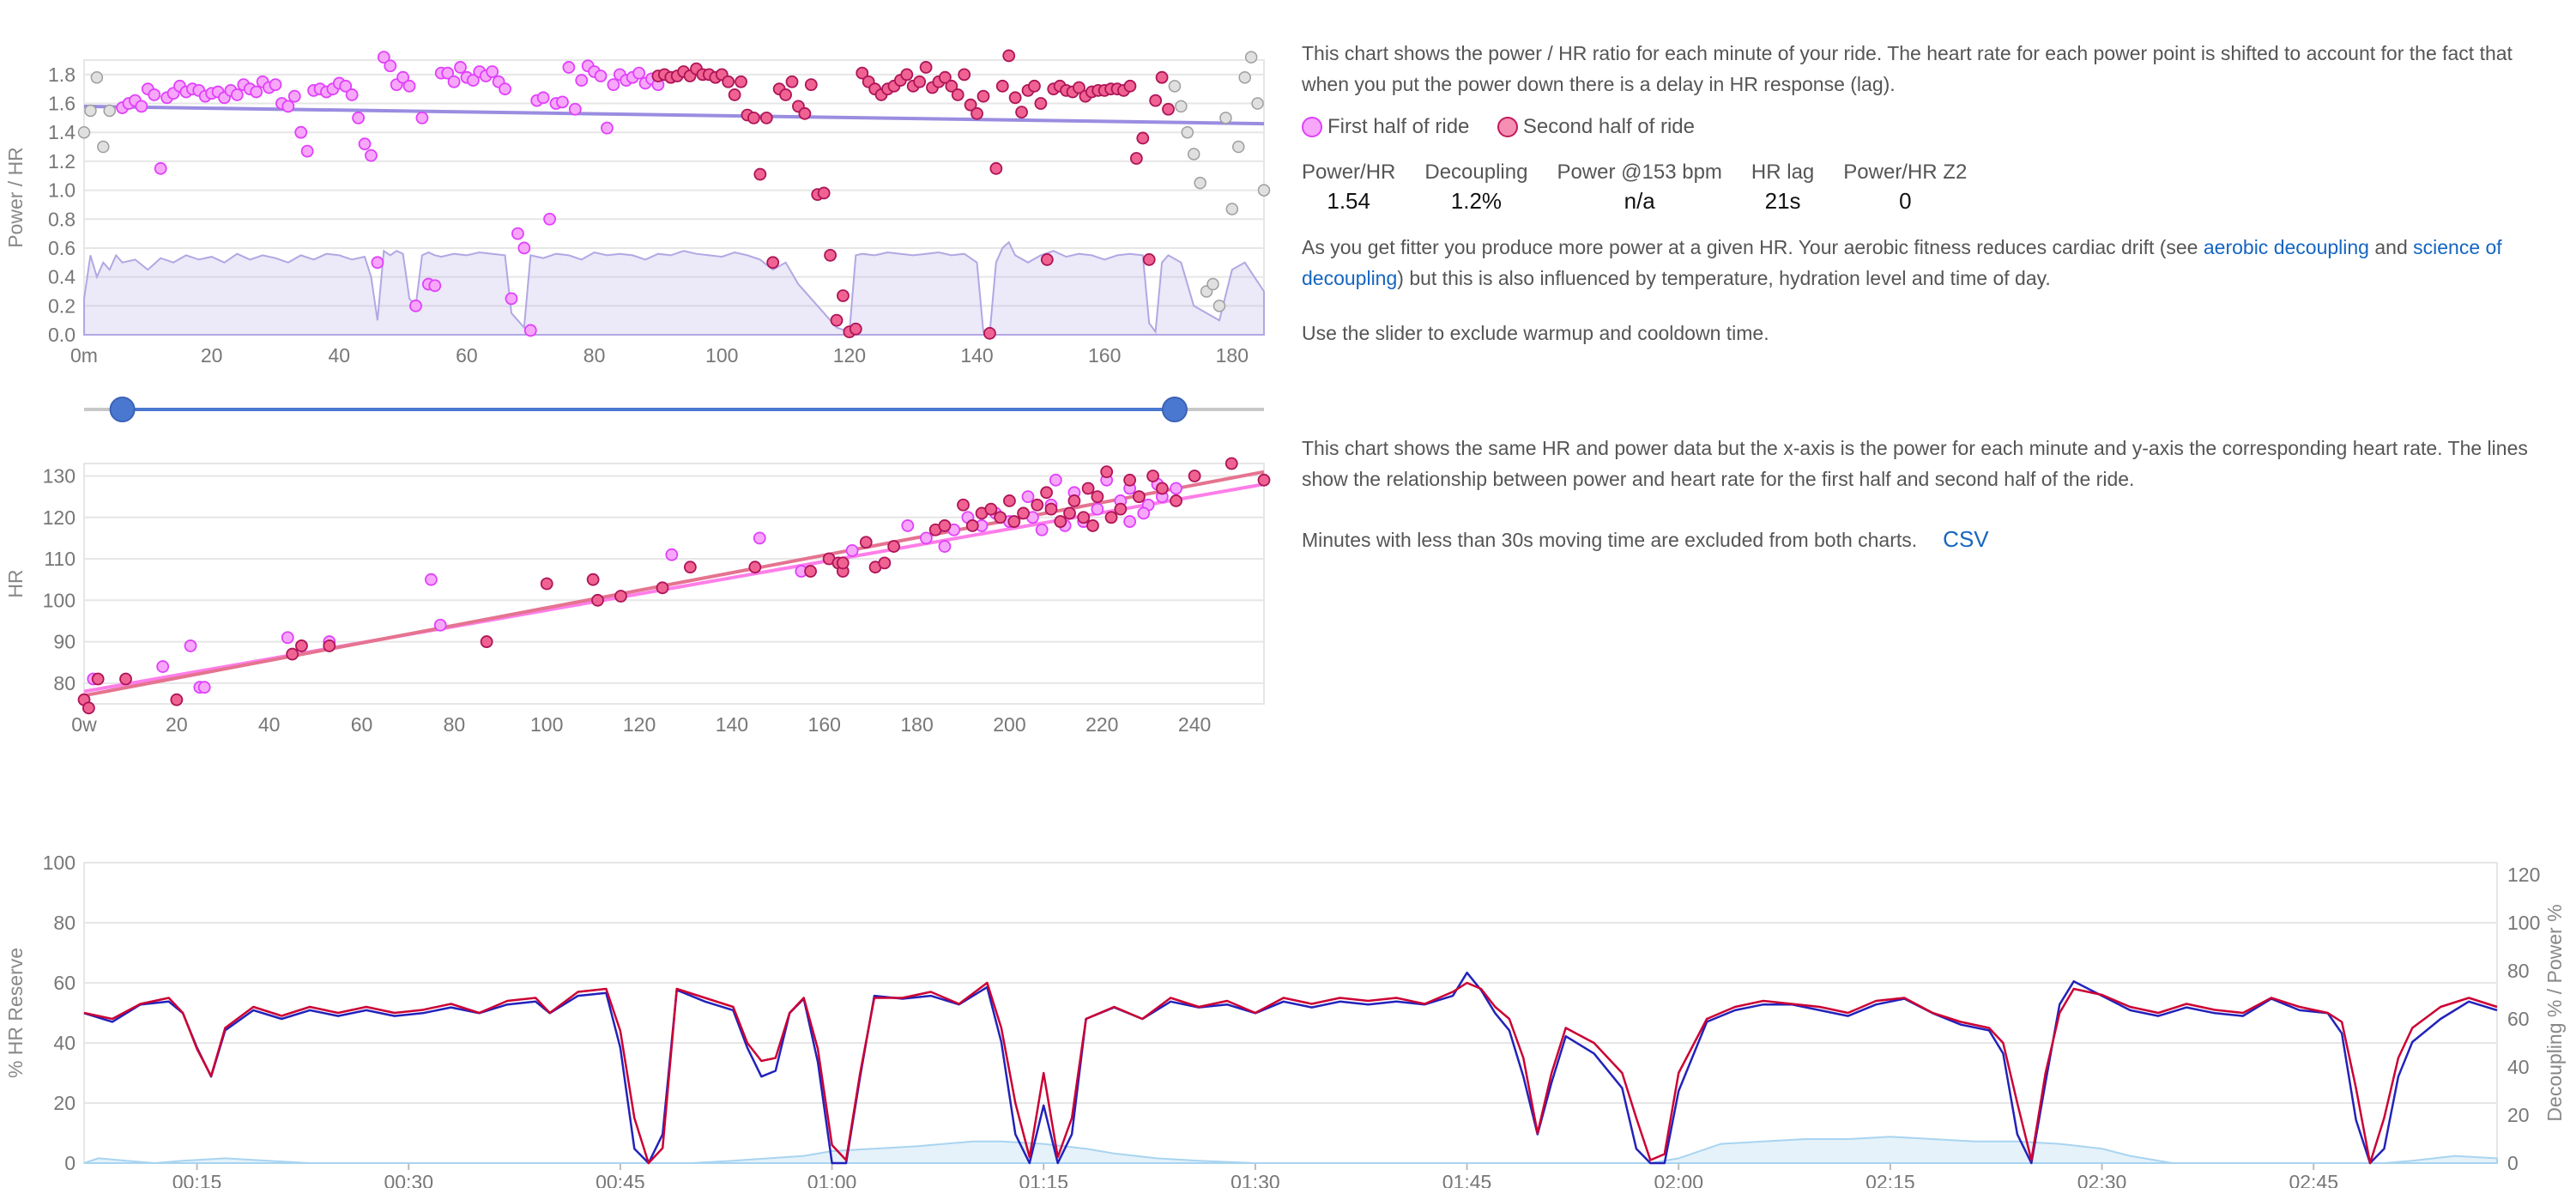  I want to click on x-tick-label: 01:00, so click(832, 1180).